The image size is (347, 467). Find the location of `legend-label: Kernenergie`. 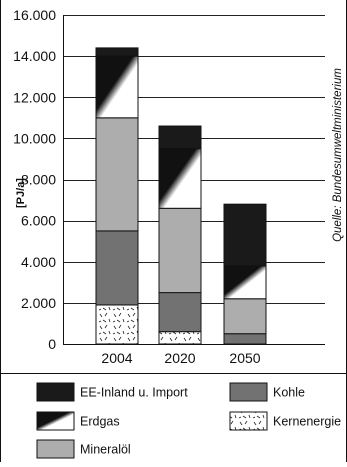

legend-label: Kernenergie is located at coordinates (307, 422).